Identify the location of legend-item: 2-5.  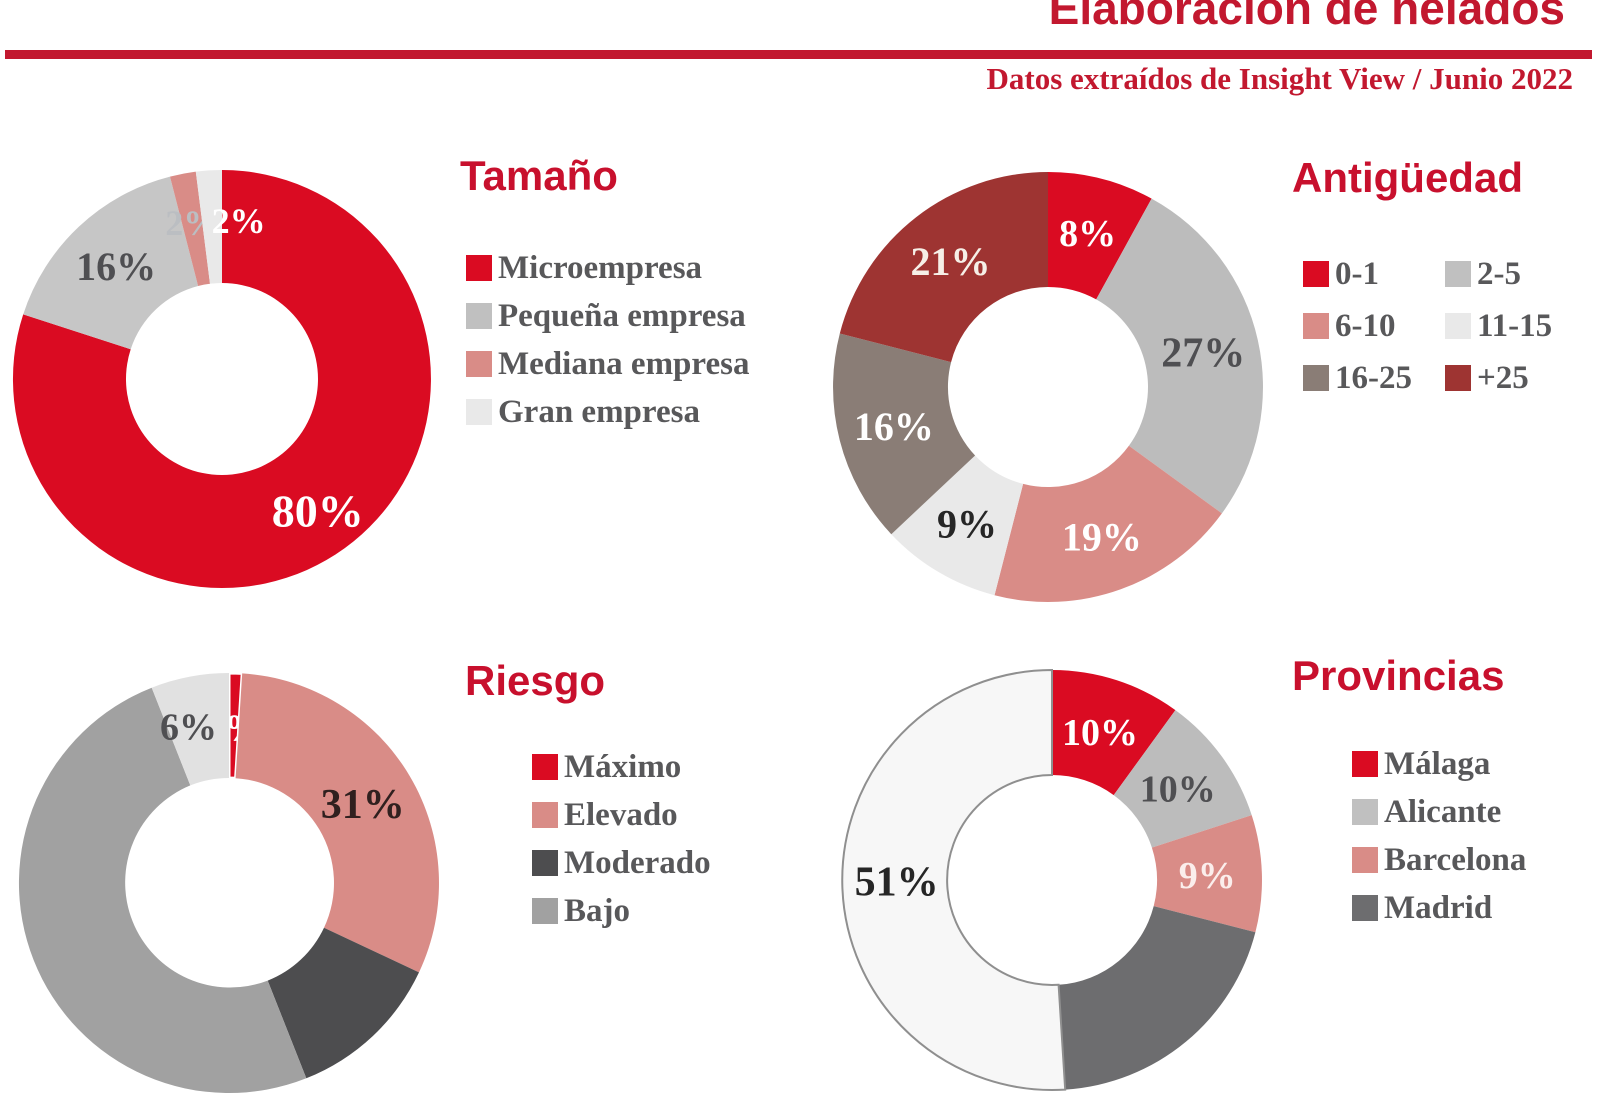
(1522, 274).